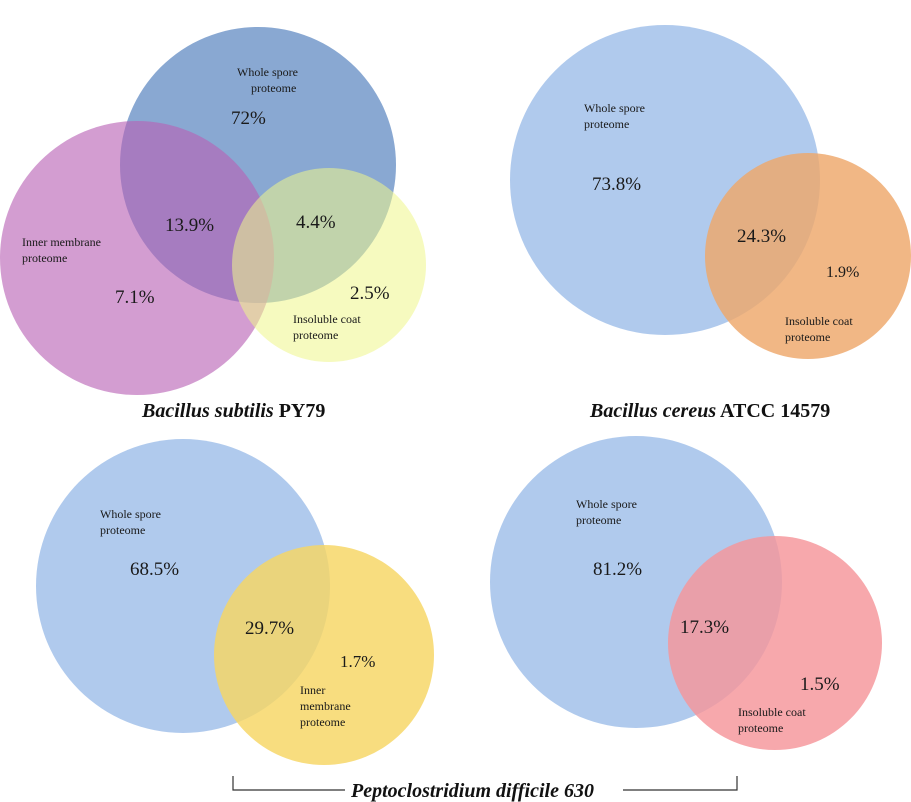 This screenshot has width=911, height=802. I want to click on whole-spore-percent: 68.5%, so click(154, 569).